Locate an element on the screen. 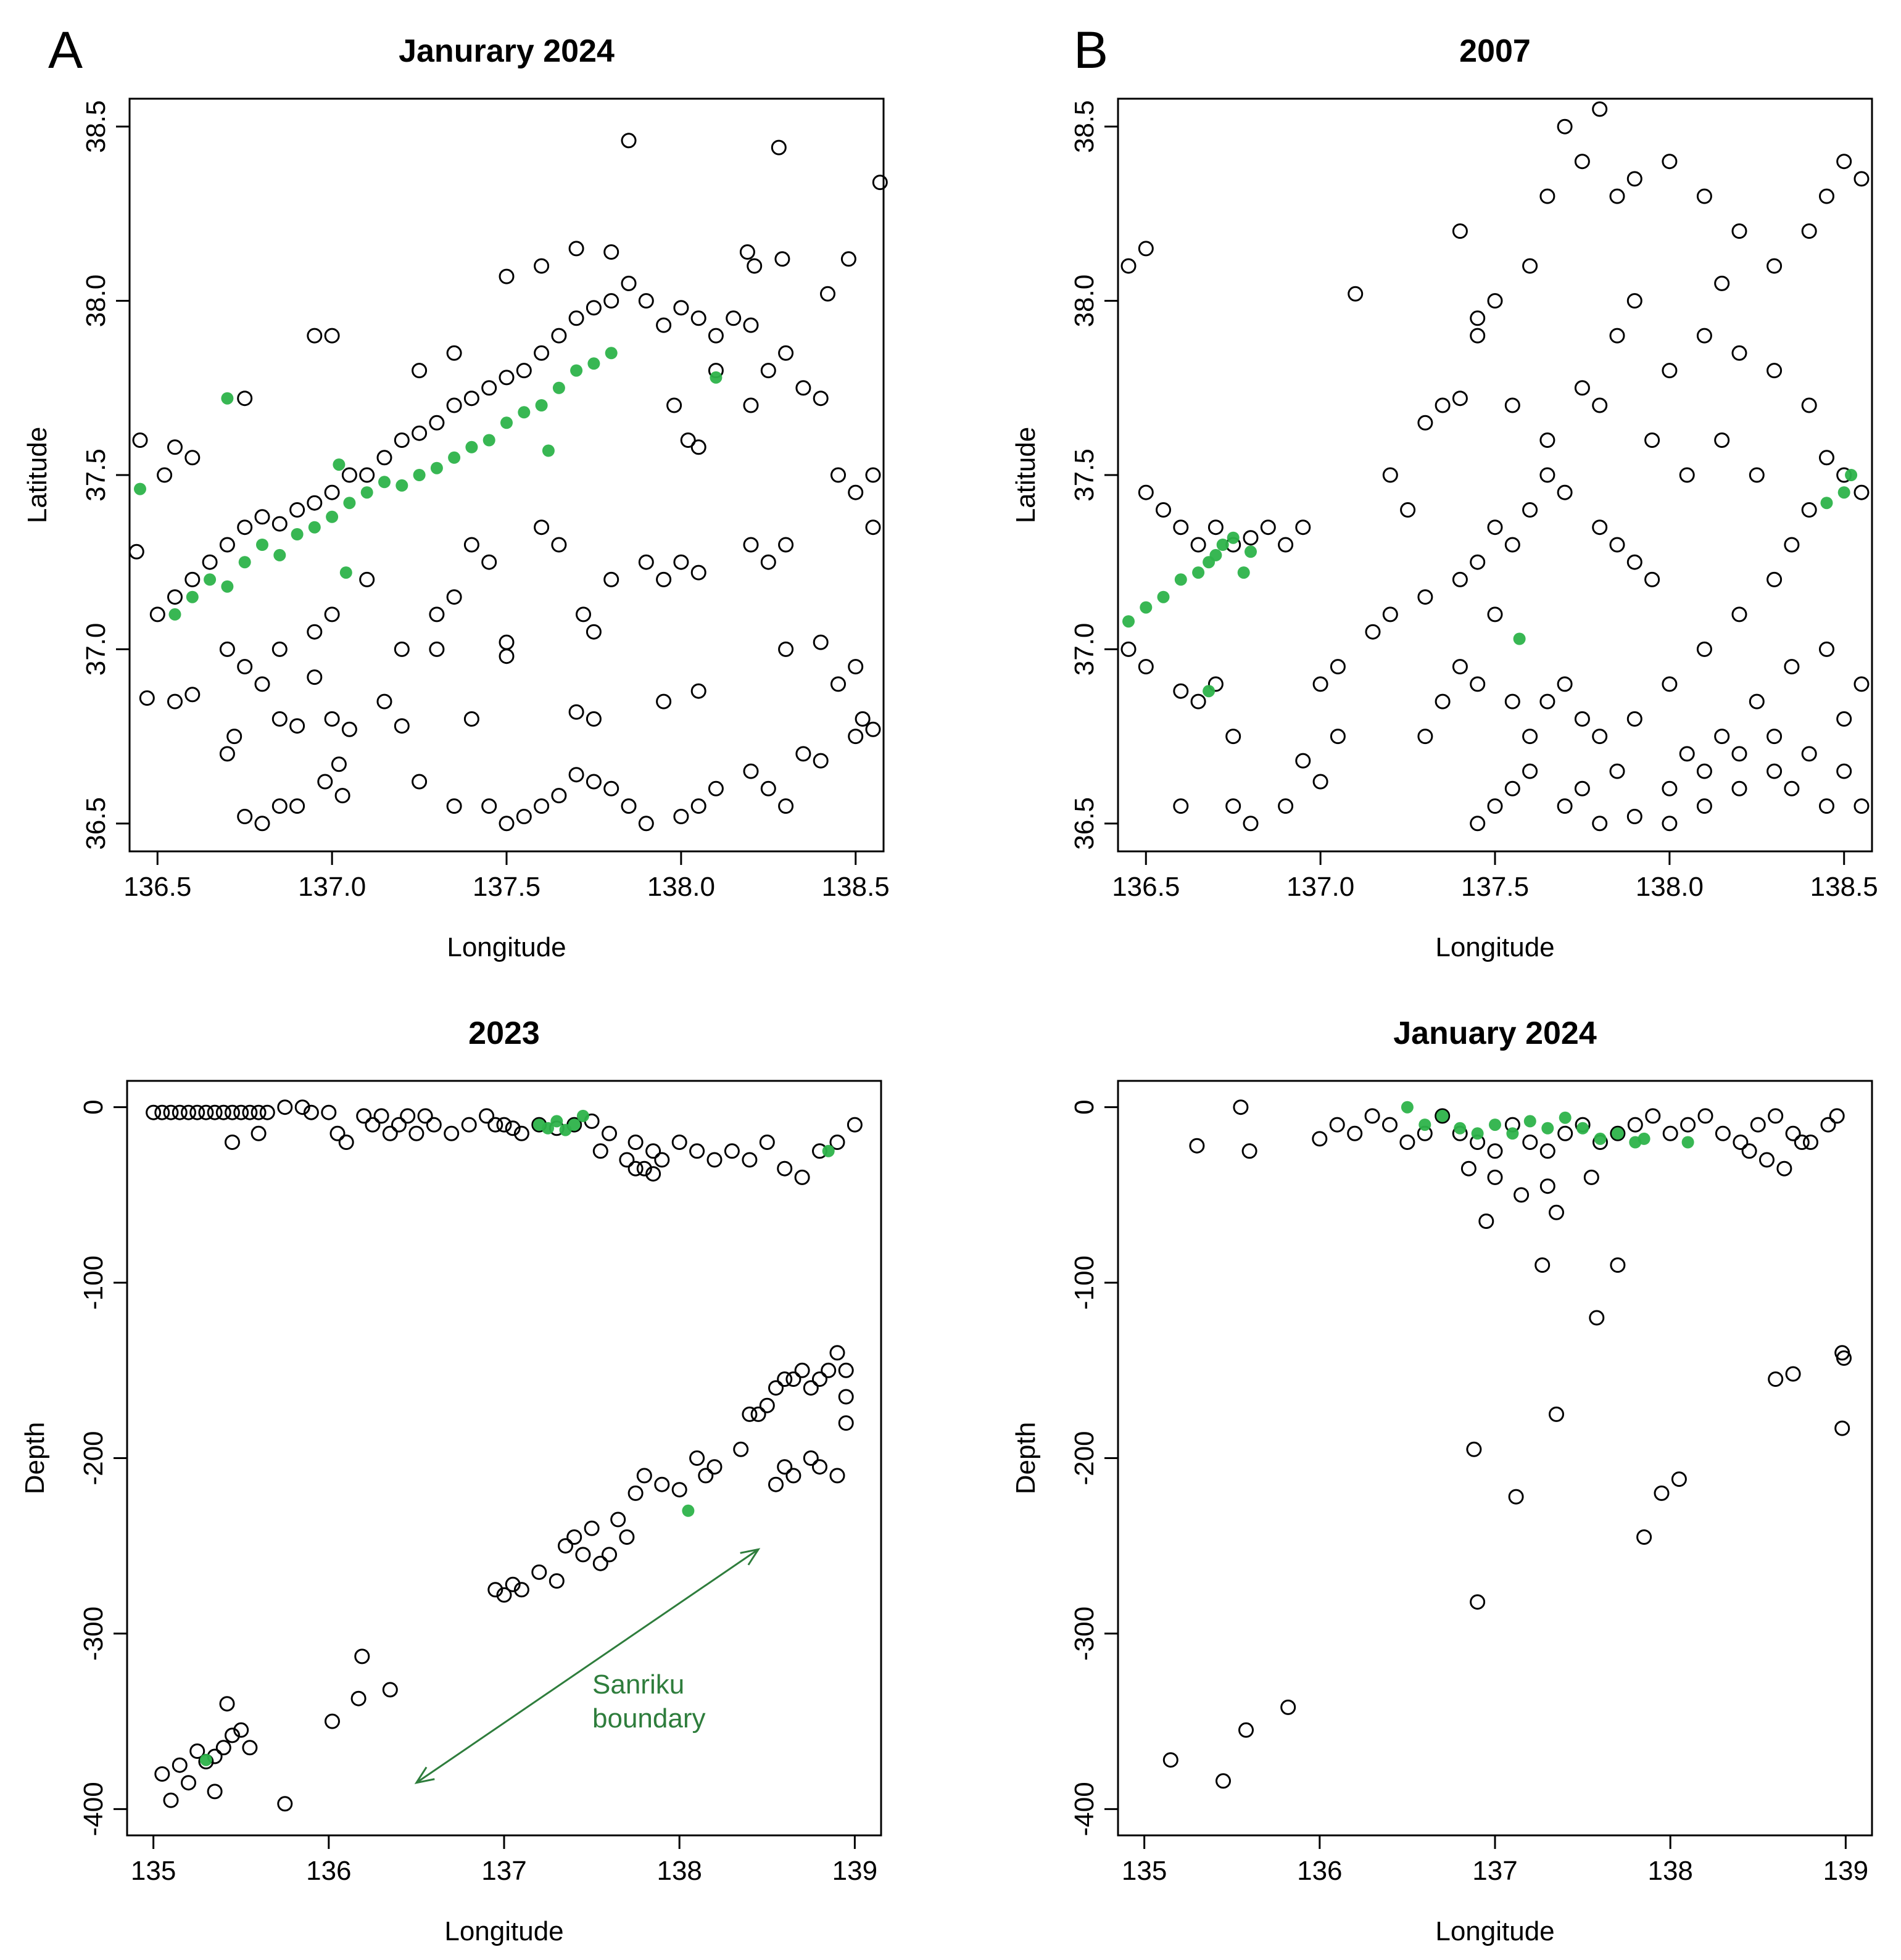  x-tick-label: 137 is located at coordinates (503, 1871).